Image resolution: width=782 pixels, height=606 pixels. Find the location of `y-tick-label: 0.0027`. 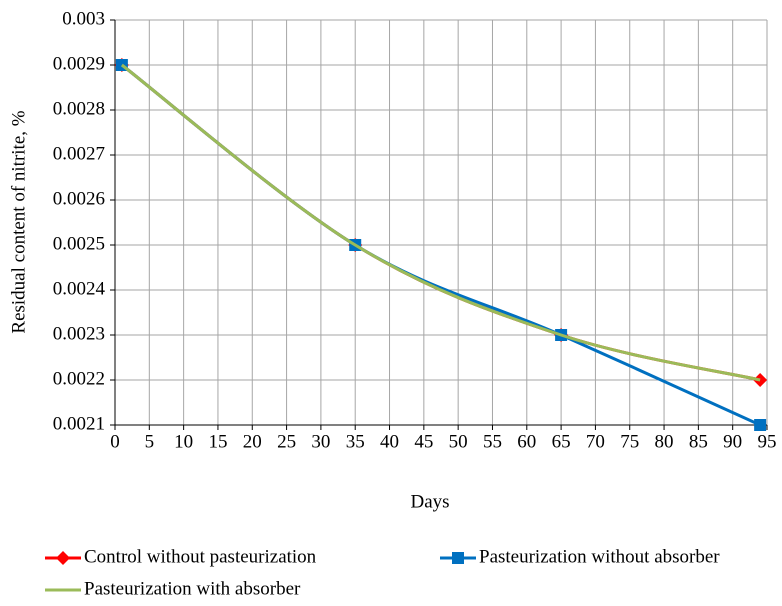

y-tick-label: 0.0027 is located at coordinates (79, 153).